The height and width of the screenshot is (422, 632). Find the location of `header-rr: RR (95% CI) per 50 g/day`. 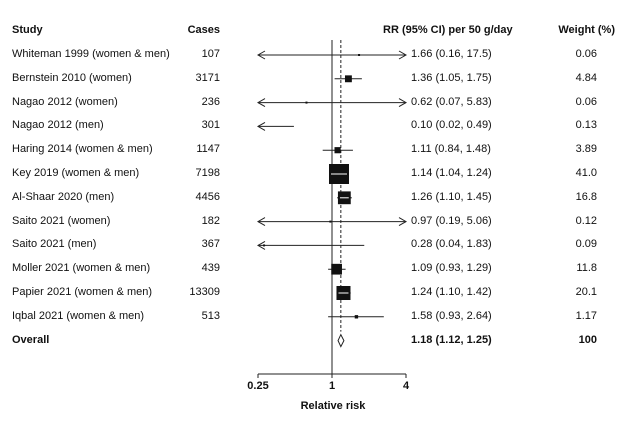

header-rr: RR (95% CI) per 50 g/day is located at coordinates (448, 30).